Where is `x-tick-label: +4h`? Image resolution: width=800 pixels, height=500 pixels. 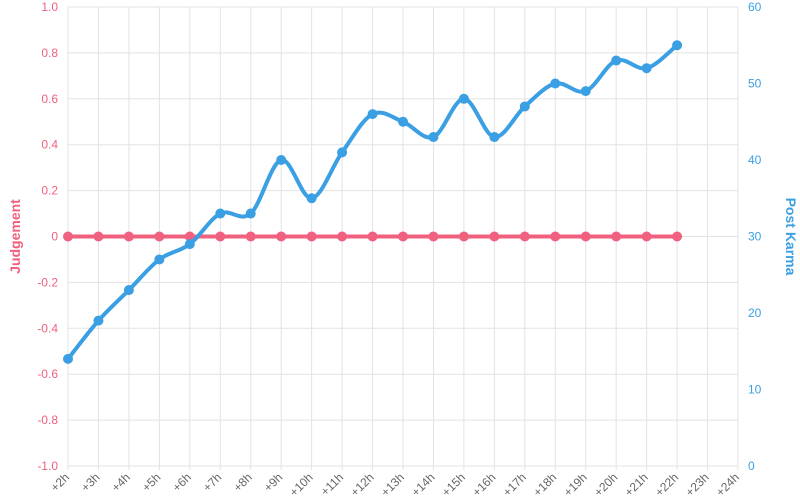 x-tick-label: +4h is located at coordinates (121, 482).